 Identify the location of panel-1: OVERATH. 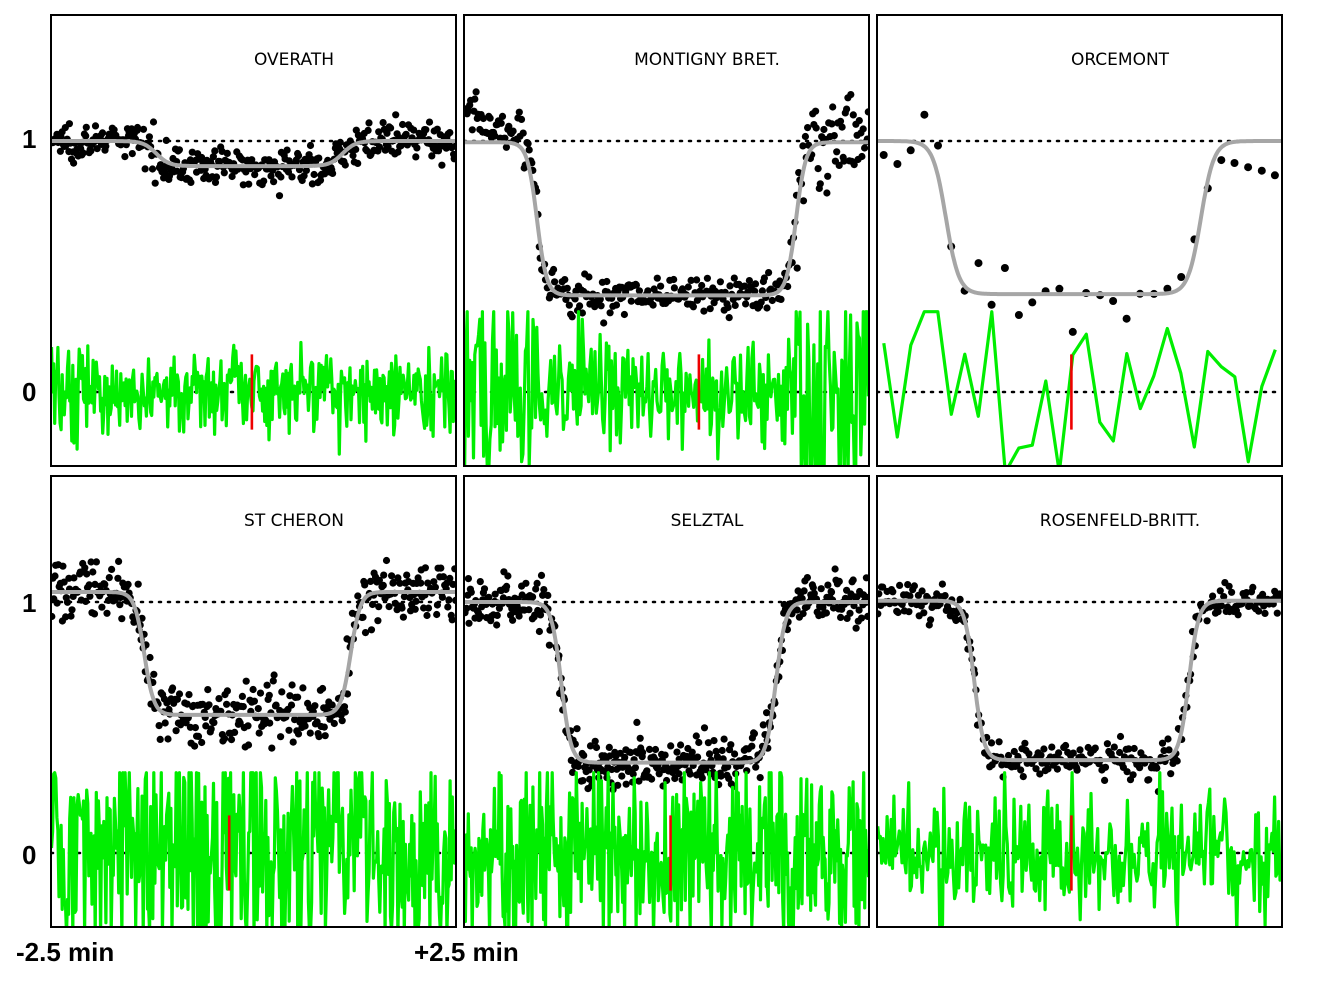
(253, 240).